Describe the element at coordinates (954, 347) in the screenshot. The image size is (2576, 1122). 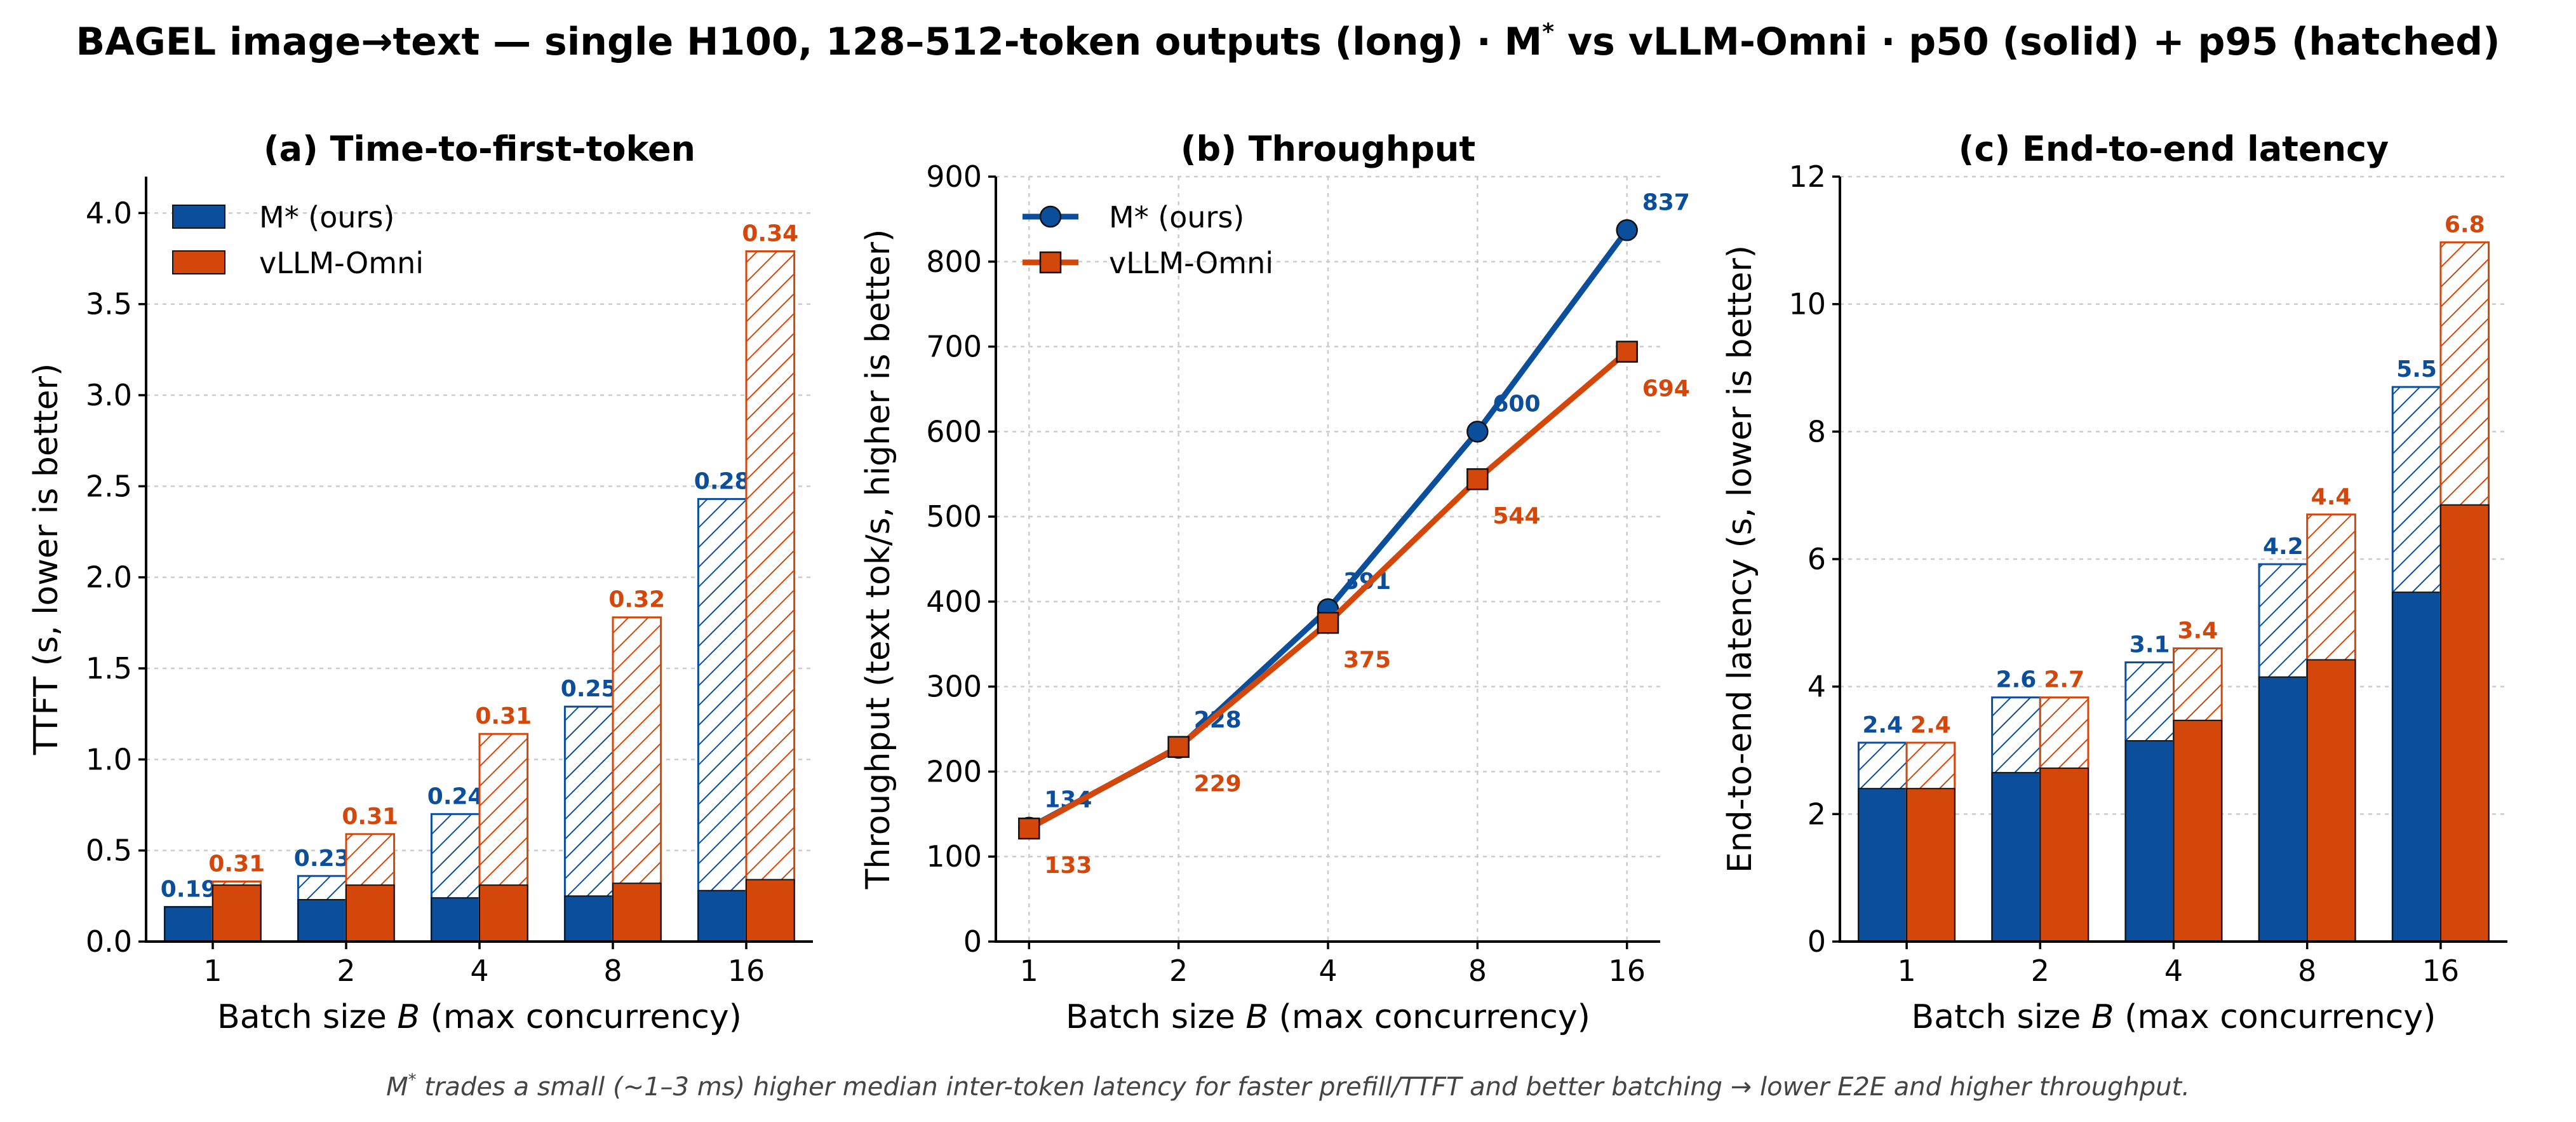
I see `y-tick-label: 700` at that location.